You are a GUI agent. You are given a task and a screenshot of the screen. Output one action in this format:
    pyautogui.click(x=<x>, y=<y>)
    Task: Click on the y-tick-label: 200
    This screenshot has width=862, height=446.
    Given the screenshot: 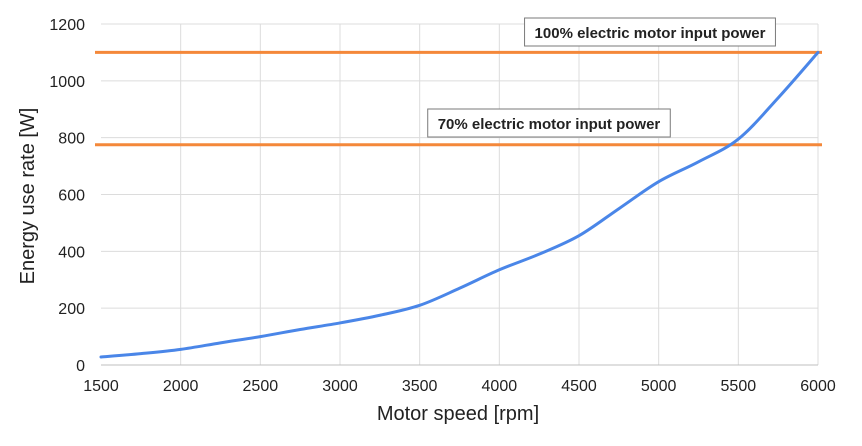 What is the action you would take?
    pyautogui.click(x=71, y=309)
    